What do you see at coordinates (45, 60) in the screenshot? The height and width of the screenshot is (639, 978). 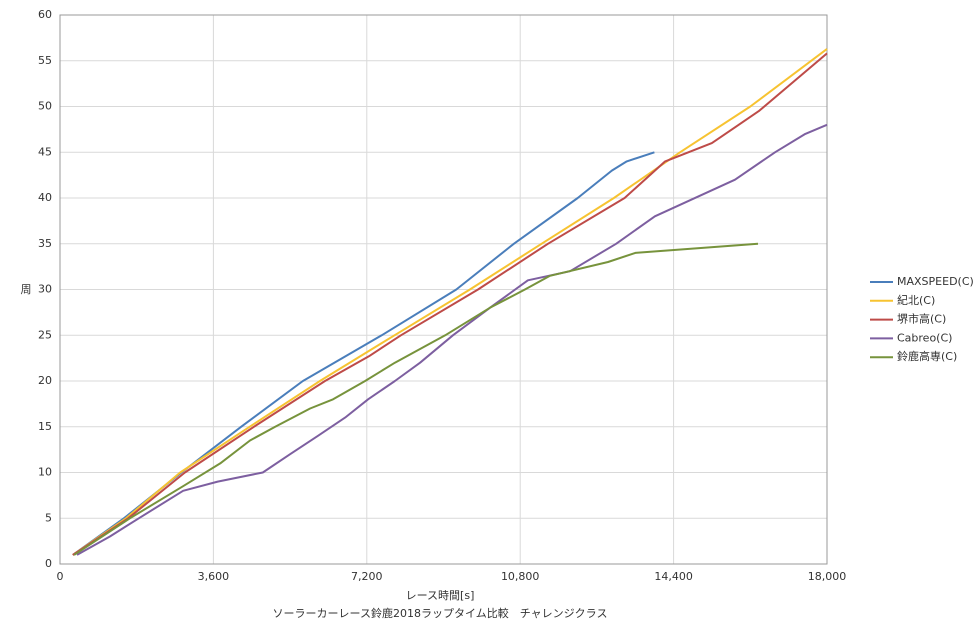 I see `y-tick-label: 55` at bounding box center [45, 60].